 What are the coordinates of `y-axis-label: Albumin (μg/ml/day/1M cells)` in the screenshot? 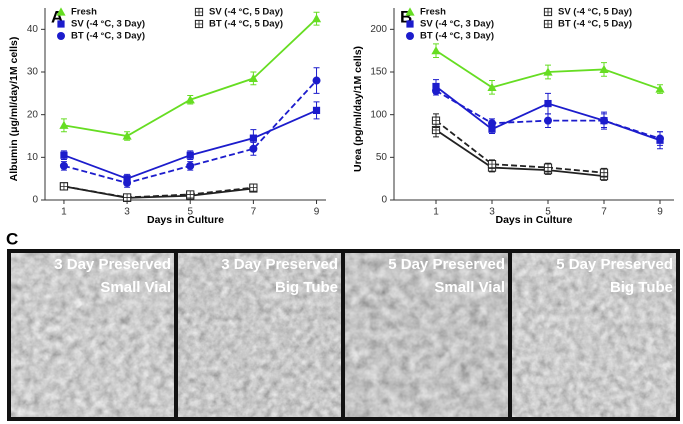 It's located at (14, 109).